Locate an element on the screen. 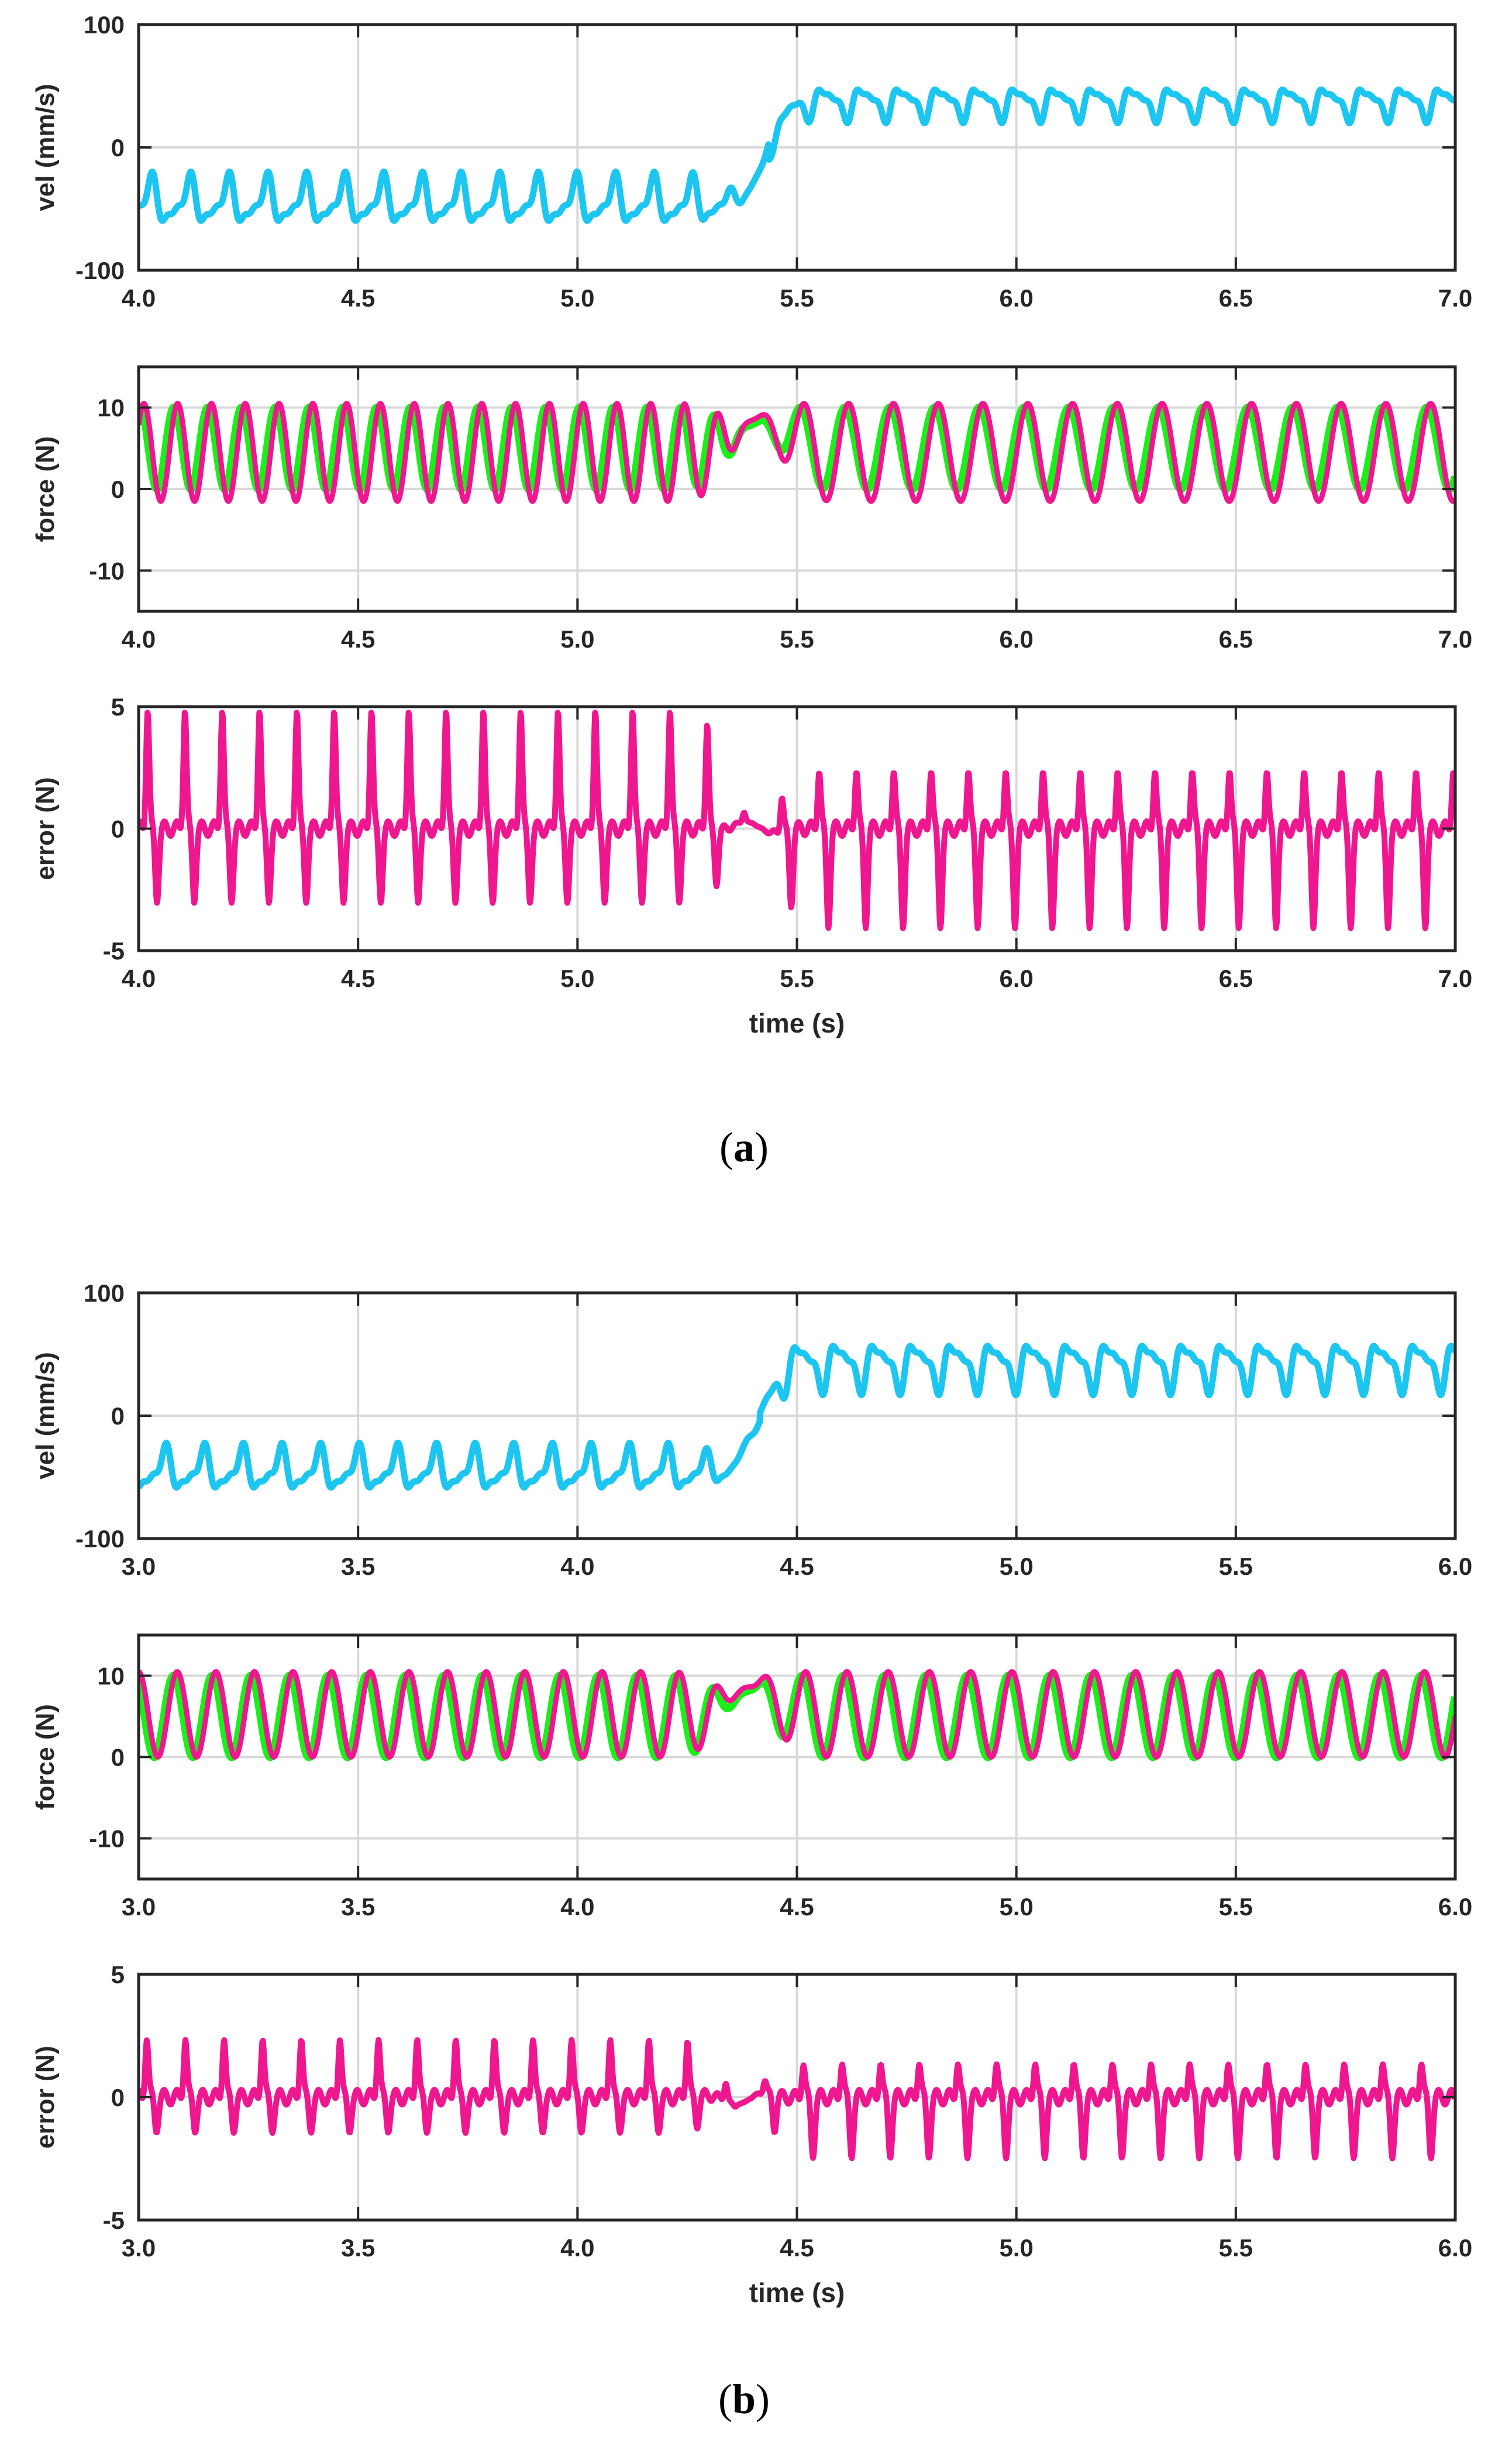 Image resolution: width=1488 pixels, height=2464 pixels. subplot-a-2: 10 0 -10 4.0 4.5 5.0 5.5 6.0 6.5 7.0 force (N) is located at coordinates (751, 509).